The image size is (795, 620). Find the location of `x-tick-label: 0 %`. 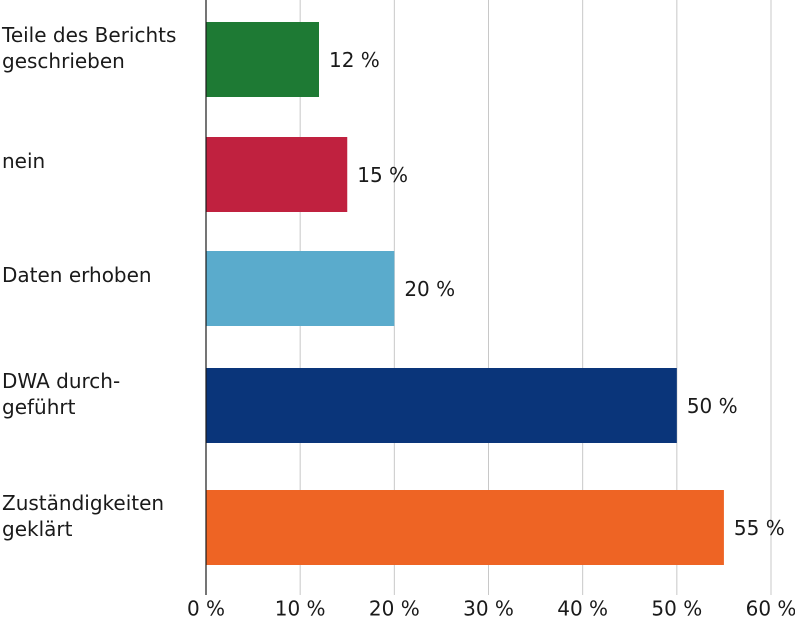

x-tick-label: 0 % is located at coordinates (206, 608).